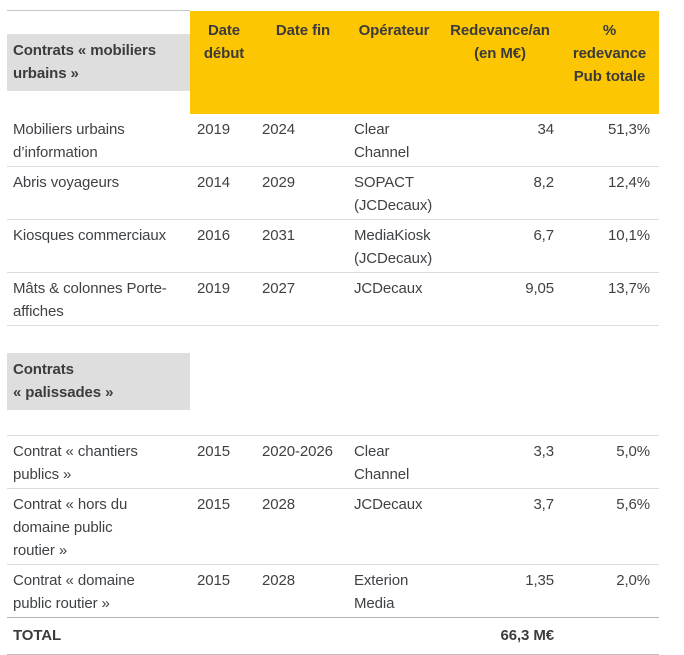 The image size is (684, 655). Describe the element at coordinates (303, 462) in the screenshot. I see `cell-date-fin: 2020-2026` at that location.